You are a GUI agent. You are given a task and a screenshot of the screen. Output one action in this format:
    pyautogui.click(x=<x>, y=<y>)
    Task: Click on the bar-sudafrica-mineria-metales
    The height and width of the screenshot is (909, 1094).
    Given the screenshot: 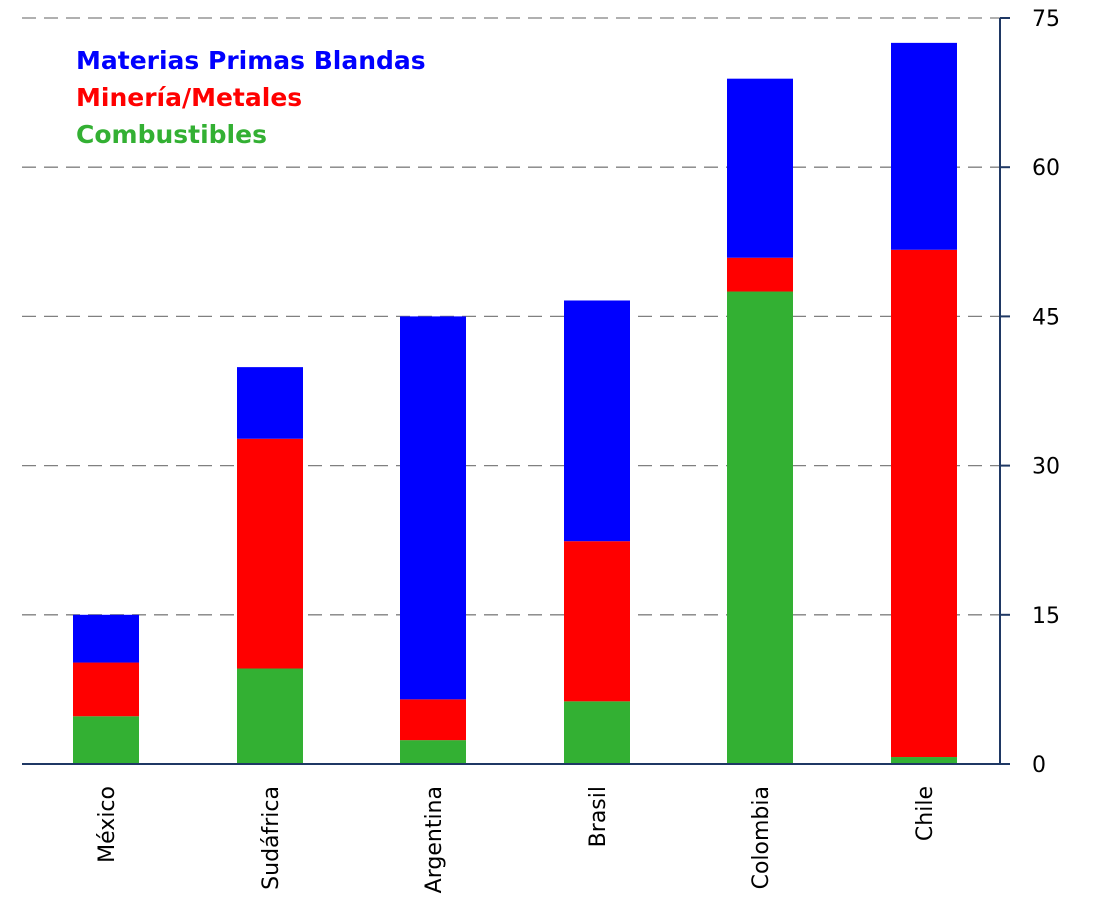 What is the action you would take?
    pyautogui.click(x=270, y=553)
    